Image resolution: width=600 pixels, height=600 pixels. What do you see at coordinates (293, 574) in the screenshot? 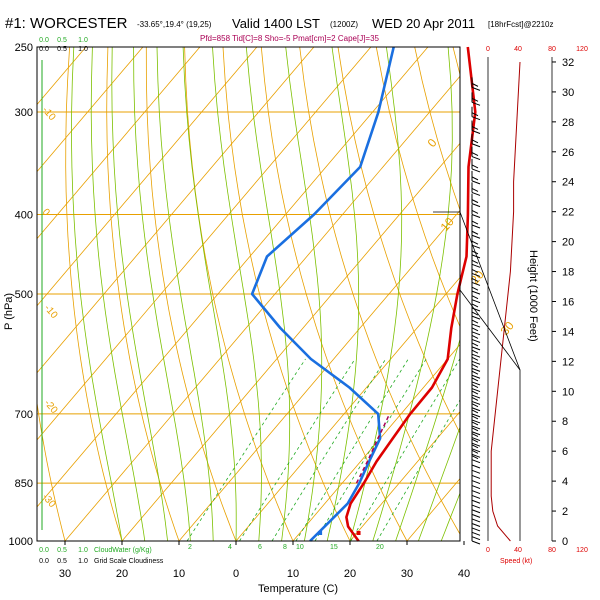
I see `temperature-tick-label: 10` at bounding box center [293, 574].